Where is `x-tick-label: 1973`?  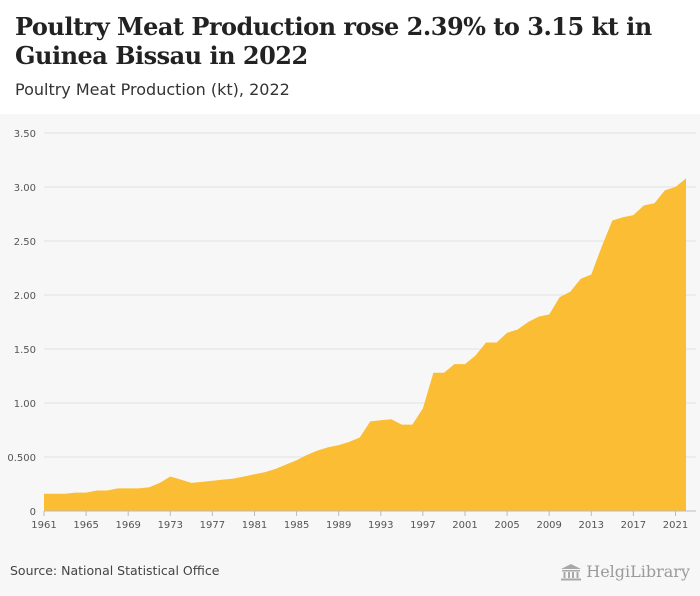
x-tick-label: 1973 is located at coordinates (170, 525).